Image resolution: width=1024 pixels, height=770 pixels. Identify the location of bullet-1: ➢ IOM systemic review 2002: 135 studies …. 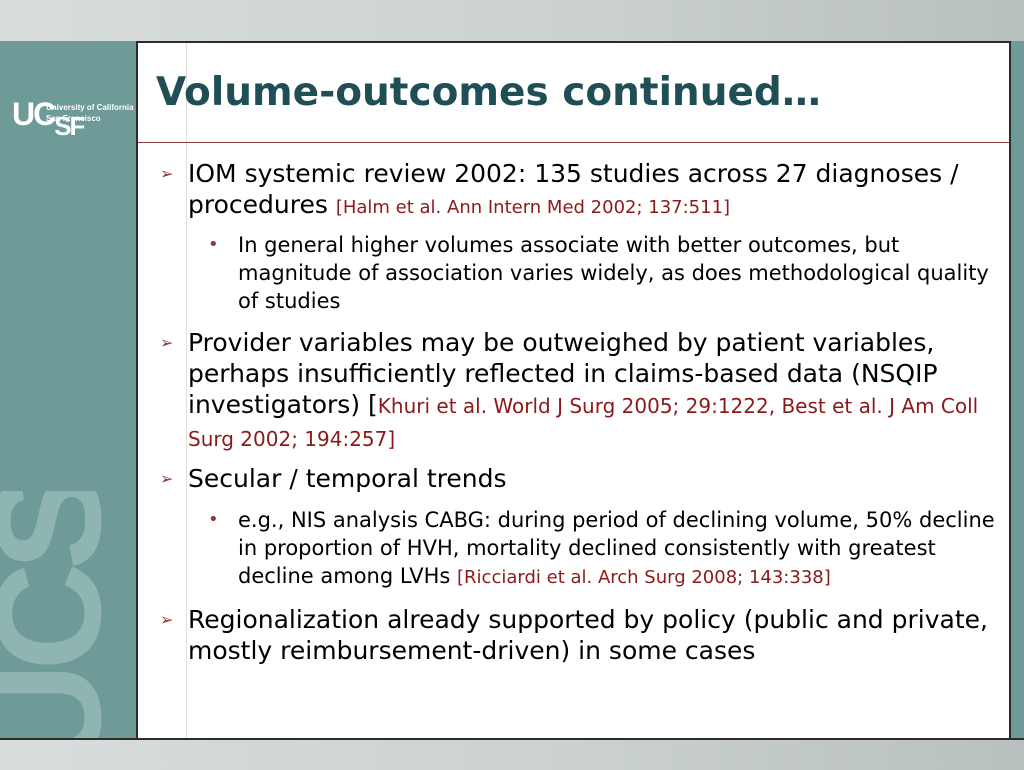
(577, 190).